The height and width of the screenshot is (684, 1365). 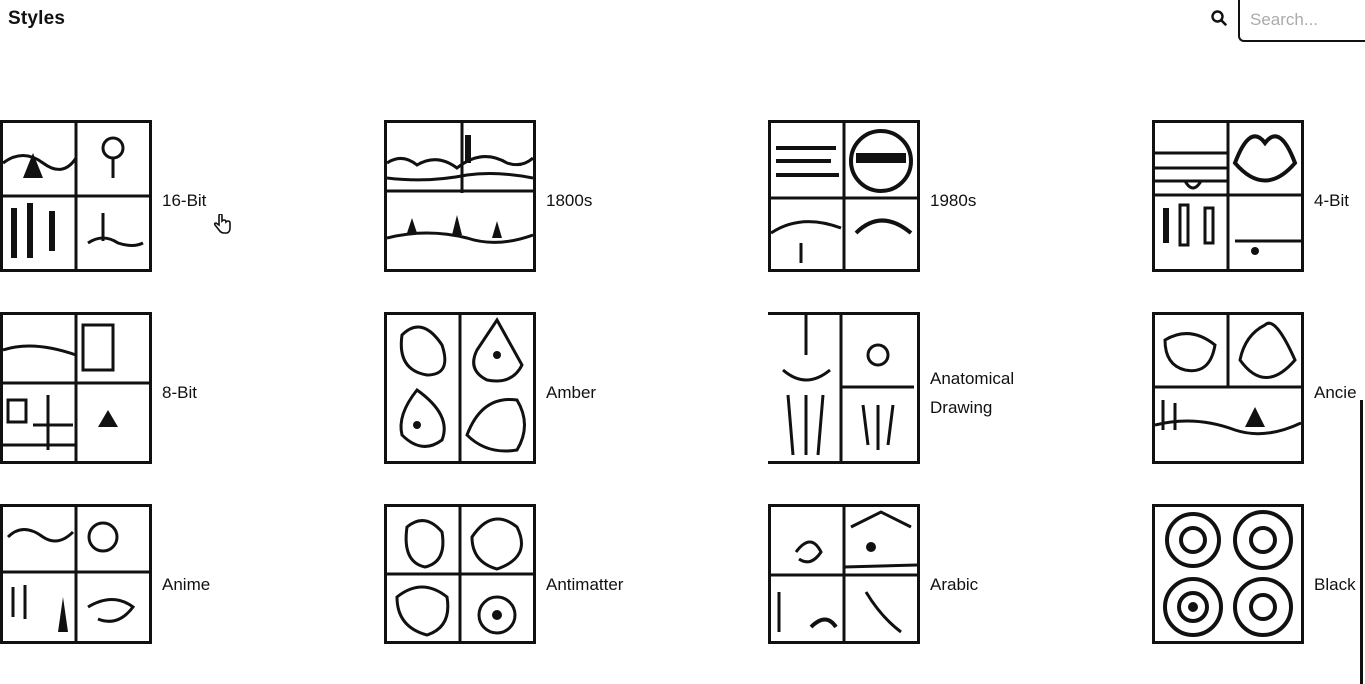 I want to click on style-label: Anime, so click(x=186, y=584).